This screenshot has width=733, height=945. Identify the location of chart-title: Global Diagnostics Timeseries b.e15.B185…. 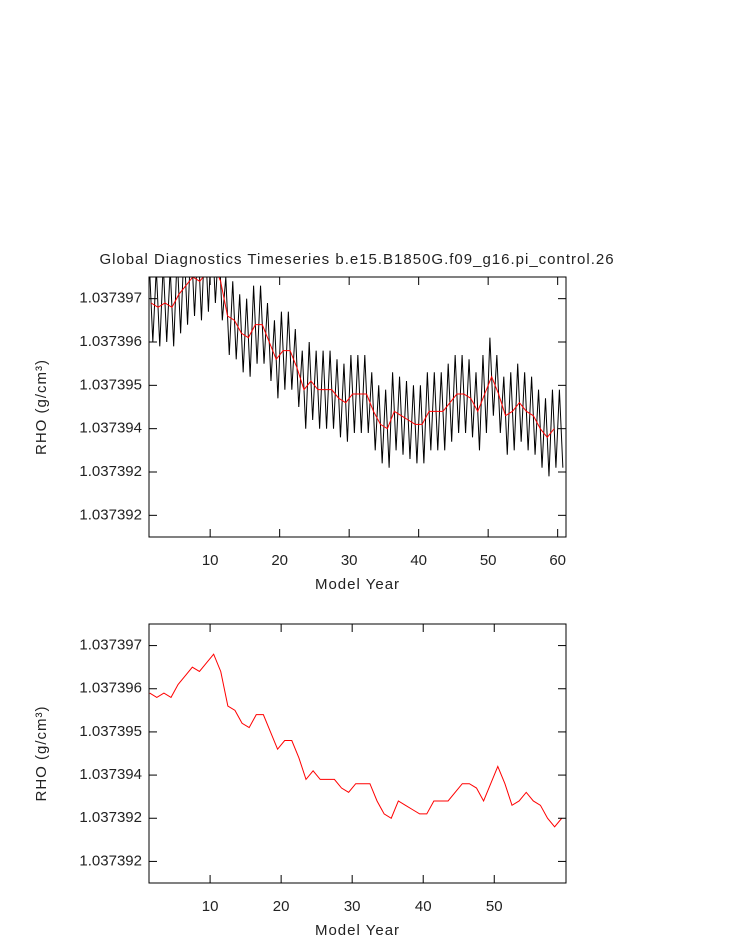
(356, 259).